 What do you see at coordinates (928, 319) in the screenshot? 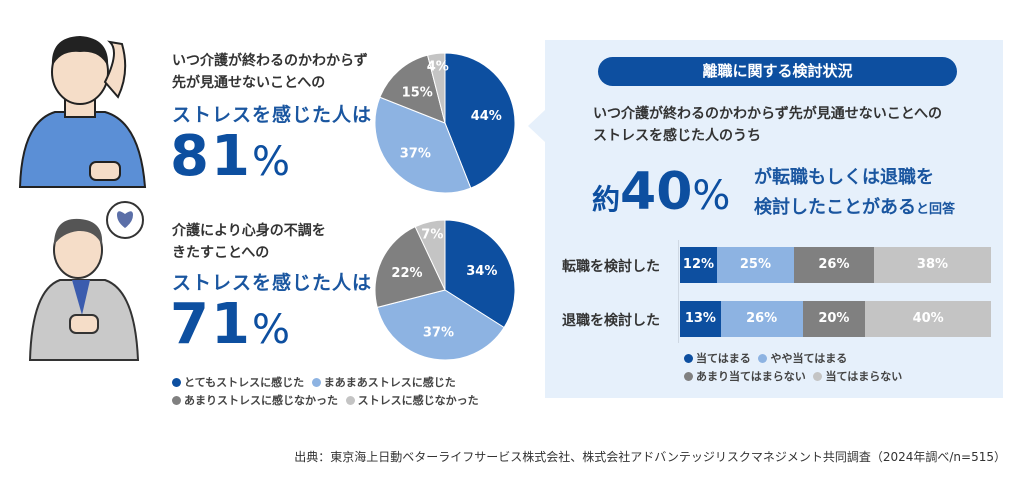
I see `bar-segment: 40%` at bounding box center [928, 319].